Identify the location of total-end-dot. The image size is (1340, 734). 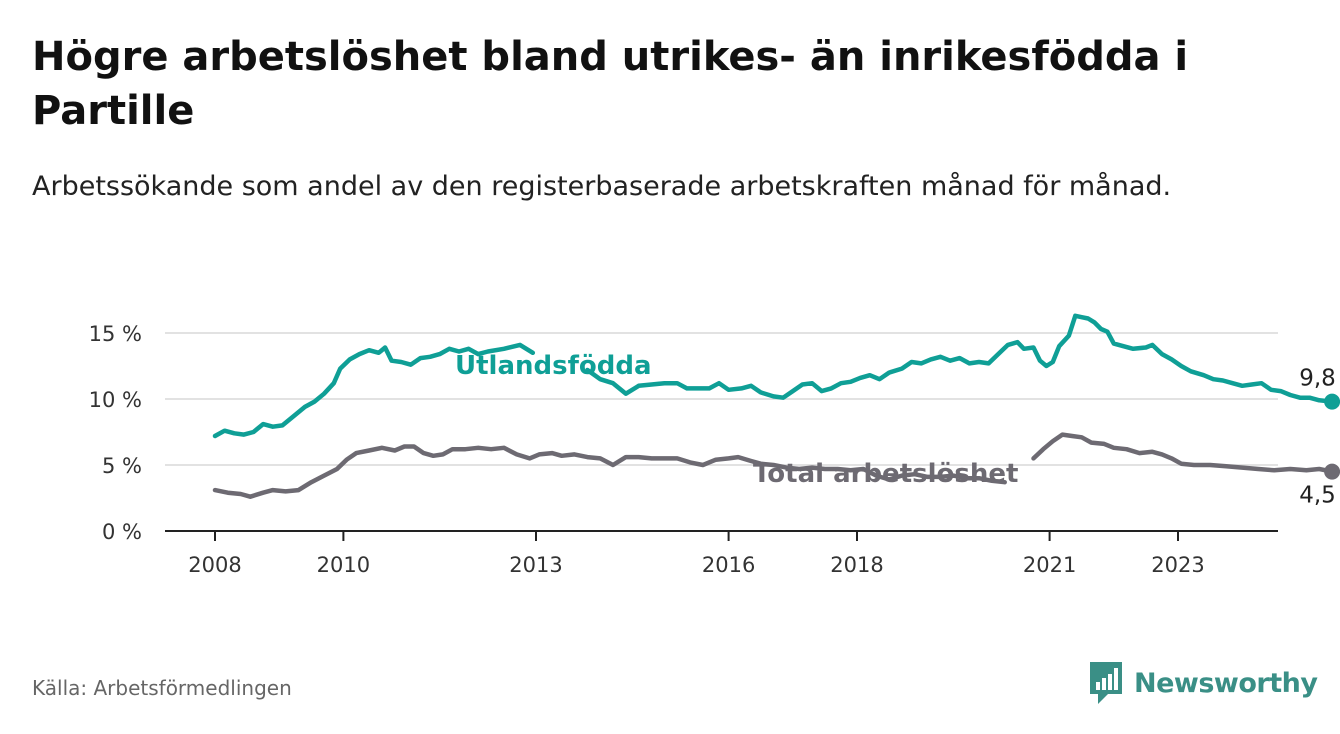
(1332, 471).